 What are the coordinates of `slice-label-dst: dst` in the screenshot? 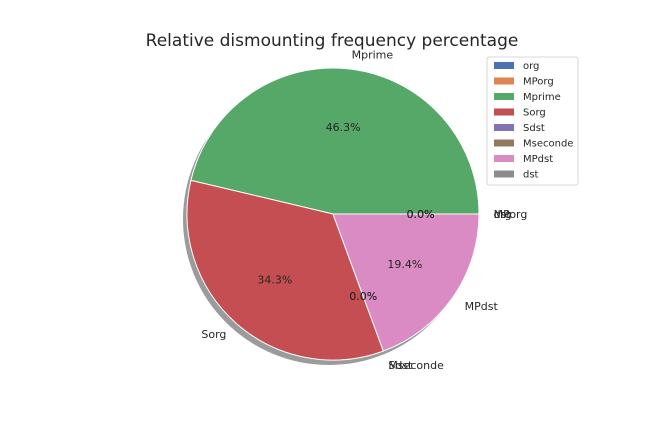 It's located at (503, 214).